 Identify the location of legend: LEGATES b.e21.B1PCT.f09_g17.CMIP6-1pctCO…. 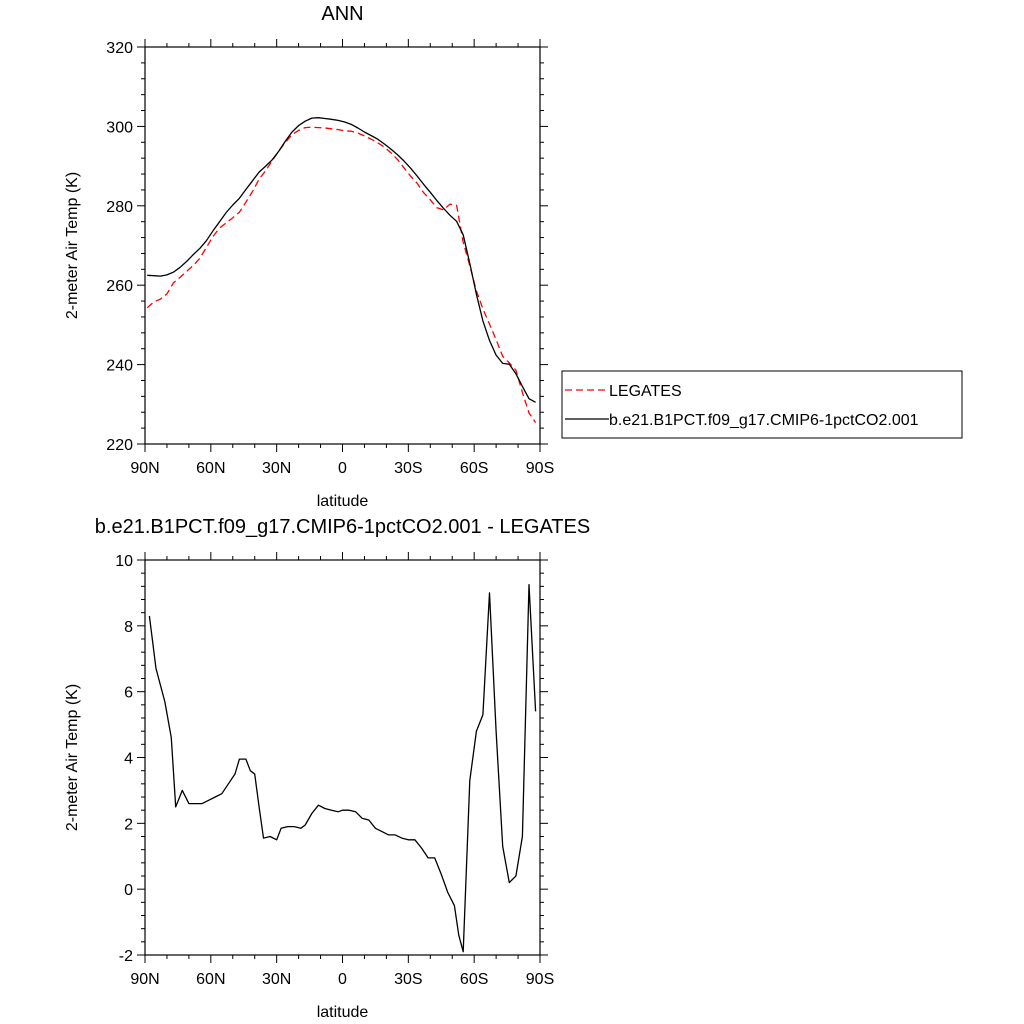
(762, 404).